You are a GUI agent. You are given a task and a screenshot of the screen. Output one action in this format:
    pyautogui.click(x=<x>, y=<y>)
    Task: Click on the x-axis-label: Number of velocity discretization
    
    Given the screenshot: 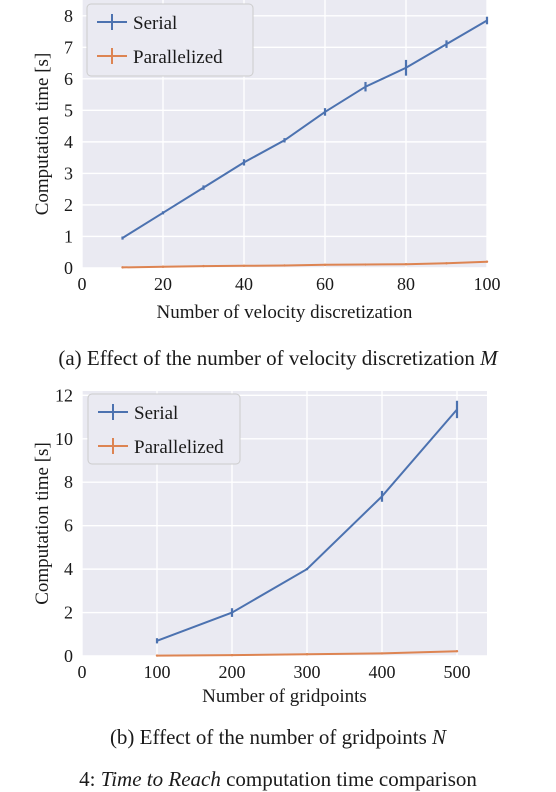 What is the action you would take?
    pyautogui.click(x=285, y=312)
    